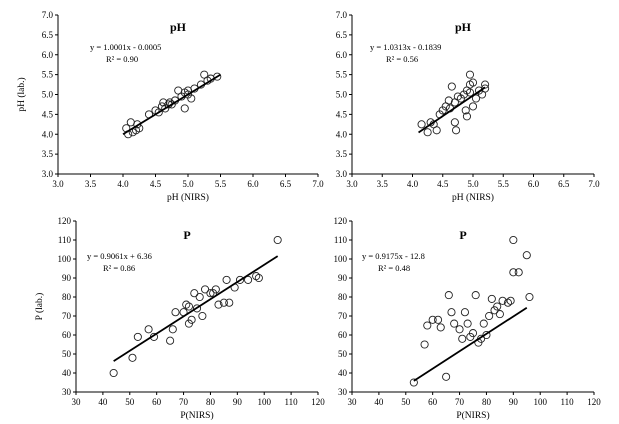  What do you see at coordinates (342, 114) in the screenshot?
I see `y-tick-label: 4.5` at bounding box center [342, 114].